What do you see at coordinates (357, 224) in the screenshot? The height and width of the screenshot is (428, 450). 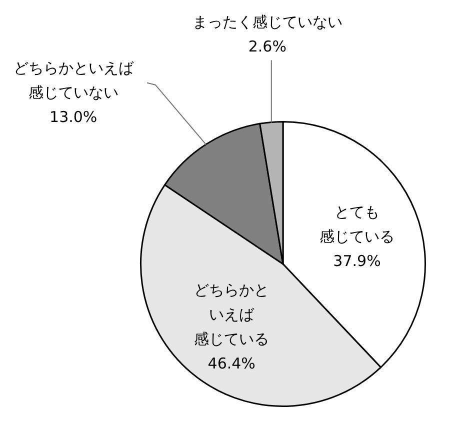 I see `slice-label: とても感じている` at bounding box center [357, 224].